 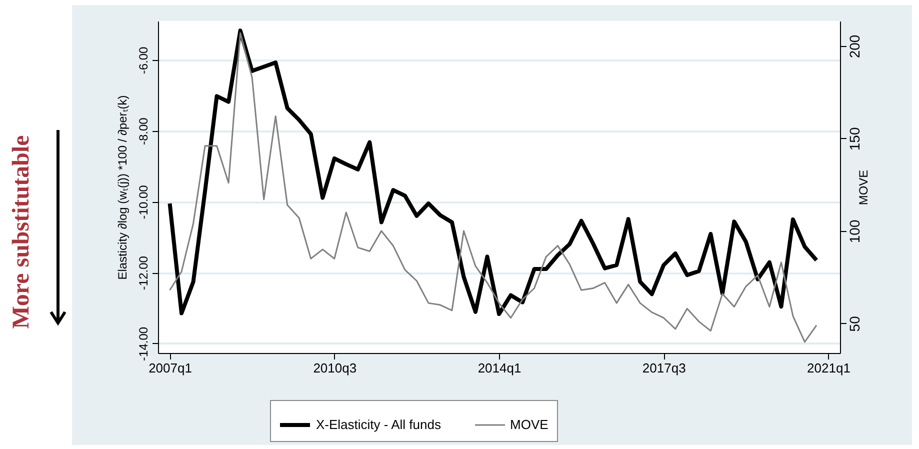 I want to click on y2-axis-title: MOVE, so click(x=863, y=188).